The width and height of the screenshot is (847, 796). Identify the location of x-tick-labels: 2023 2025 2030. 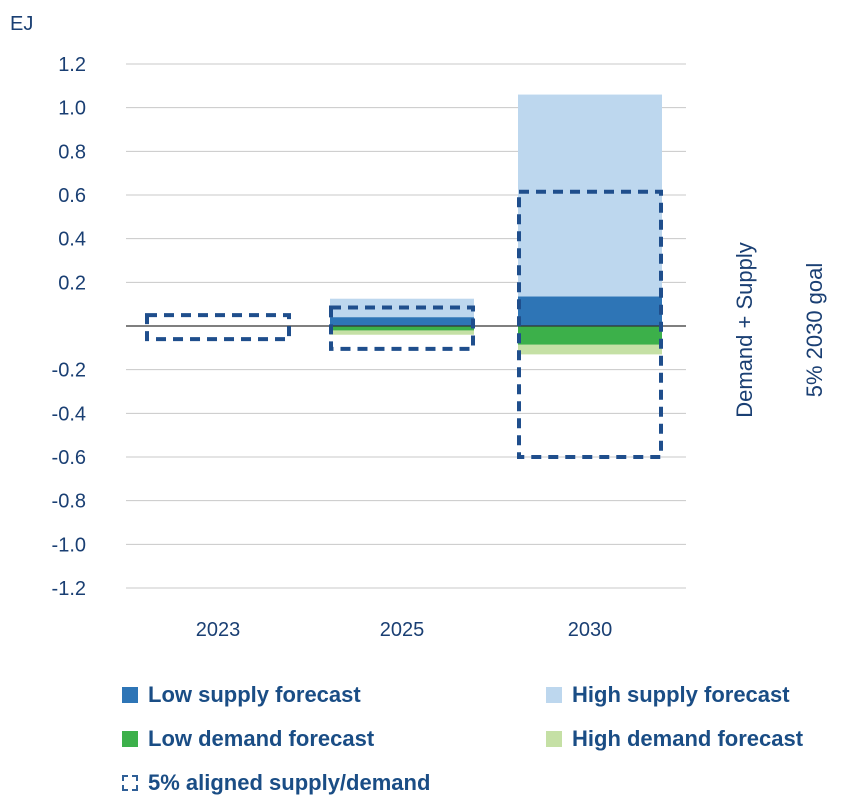
(404, 630).